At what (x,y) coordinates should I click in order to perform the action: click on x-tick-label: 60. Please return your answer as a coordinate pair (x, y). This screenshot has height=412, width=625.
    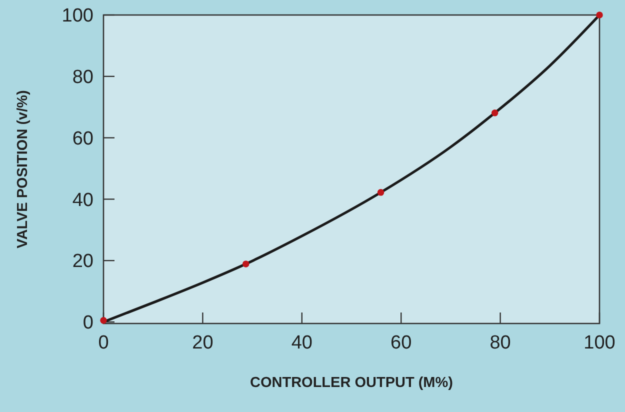
    Looking at the image, I should click on (401, 343).